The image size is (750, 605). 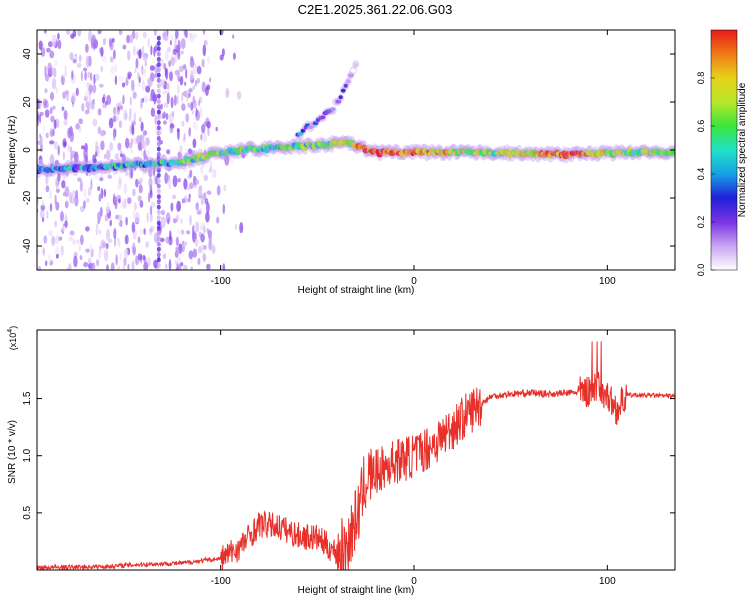 I want to click on colorbar-label: Normalized spectral amplitude, so click(x=742, y=149).